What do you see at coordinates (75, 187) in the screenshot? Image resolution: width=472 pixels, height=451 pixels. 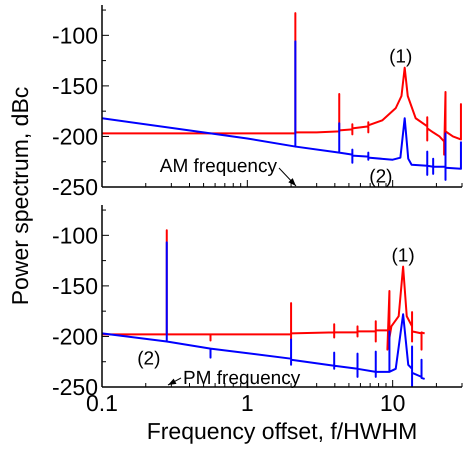 I see `y-tick-label: -250` at bounding box center [75, 187].